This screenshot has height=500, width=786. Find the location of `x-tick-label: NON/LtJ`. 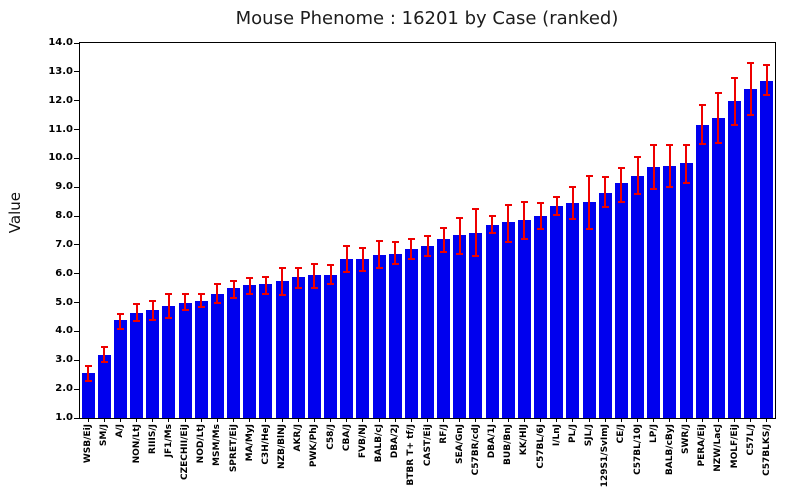

x-tick-label: NON/LtJ is located at coordinates (136, 444).